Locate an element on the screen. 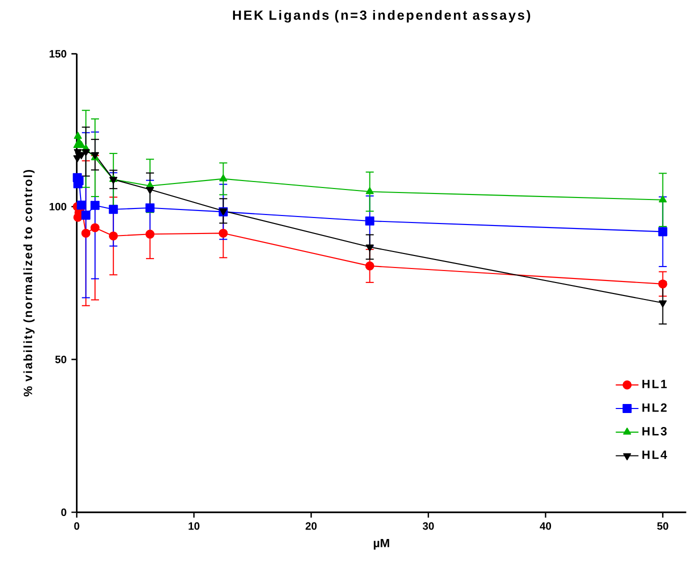  chart-title: HEK Ligands (n=3 independent assays) is located at coordinates (381, 16).